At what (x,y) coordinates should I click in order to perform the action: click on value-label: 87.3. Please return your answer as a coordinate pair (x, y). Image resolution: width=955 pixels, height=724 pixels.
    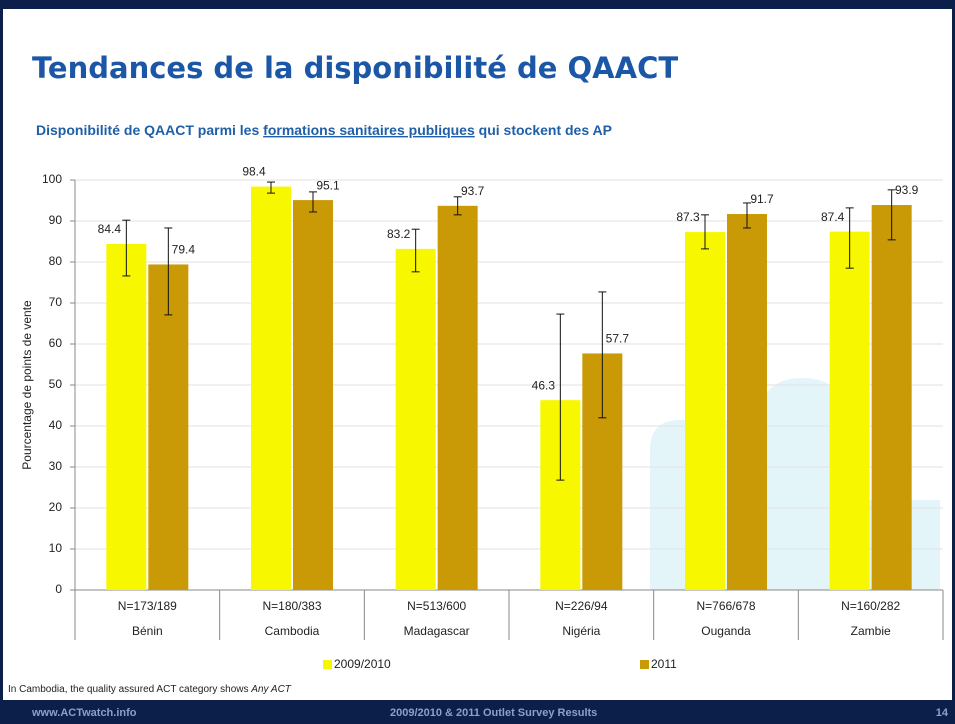
    Looking at the image, I should click on (688, 217).